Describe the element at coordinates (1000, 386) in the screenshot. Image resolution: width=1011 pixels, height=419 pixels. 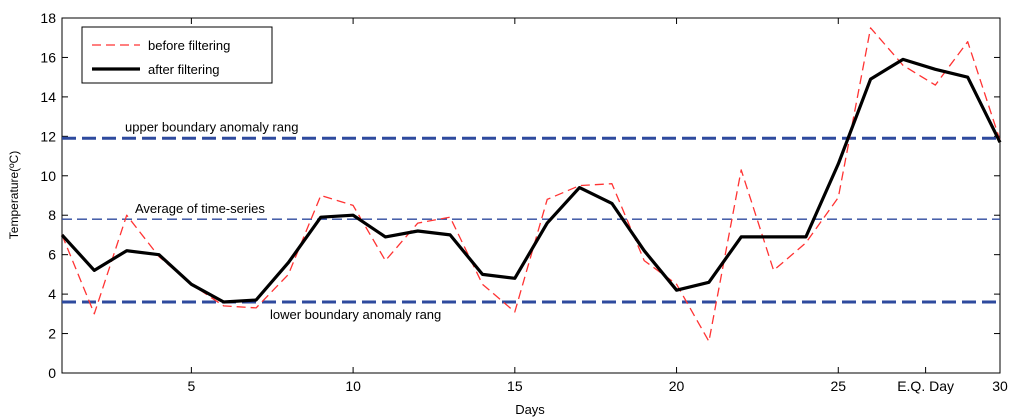
I see `x-tick-label: 30` at that location.